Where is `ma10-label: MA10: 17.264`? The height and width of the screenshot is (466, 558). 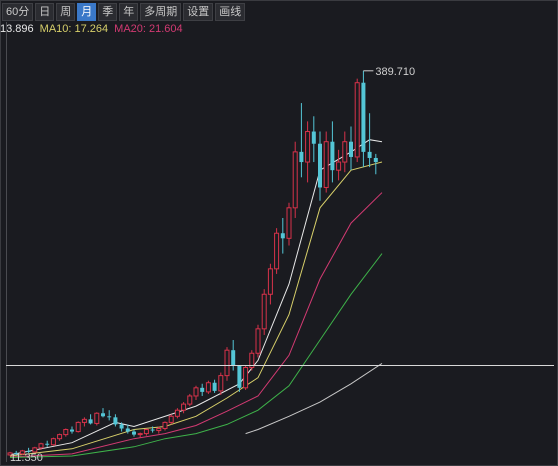 ma10-label: MA10: 17.264 is located at coordinates (74, 29).